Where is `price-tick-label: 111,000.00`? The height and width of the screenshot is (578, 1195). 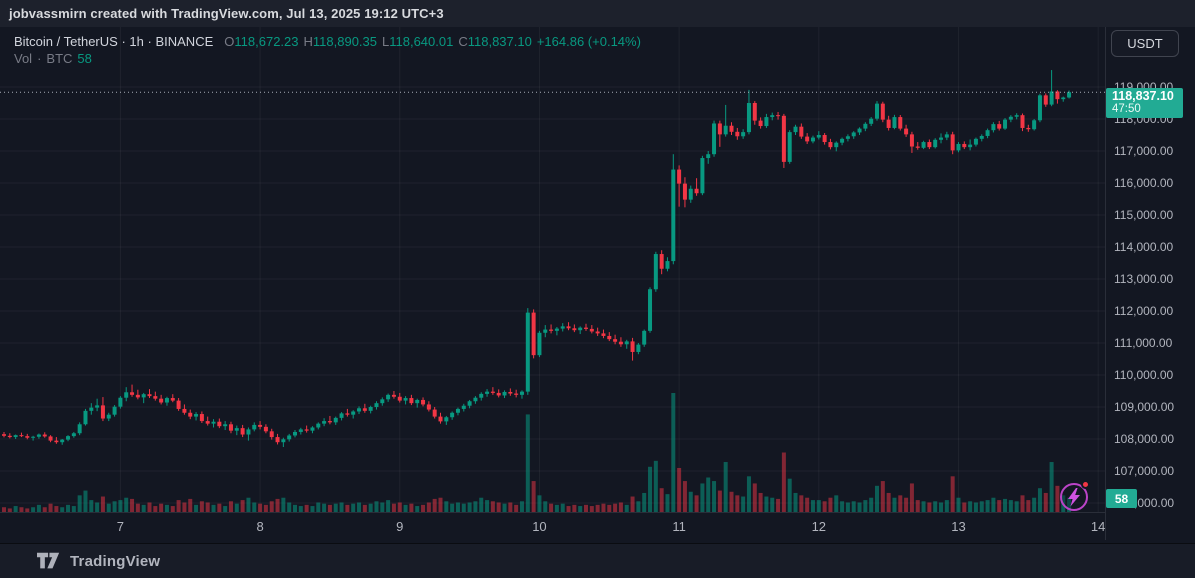 price-tick-label: 111,000.00 is located at coordinates (1143, 343).